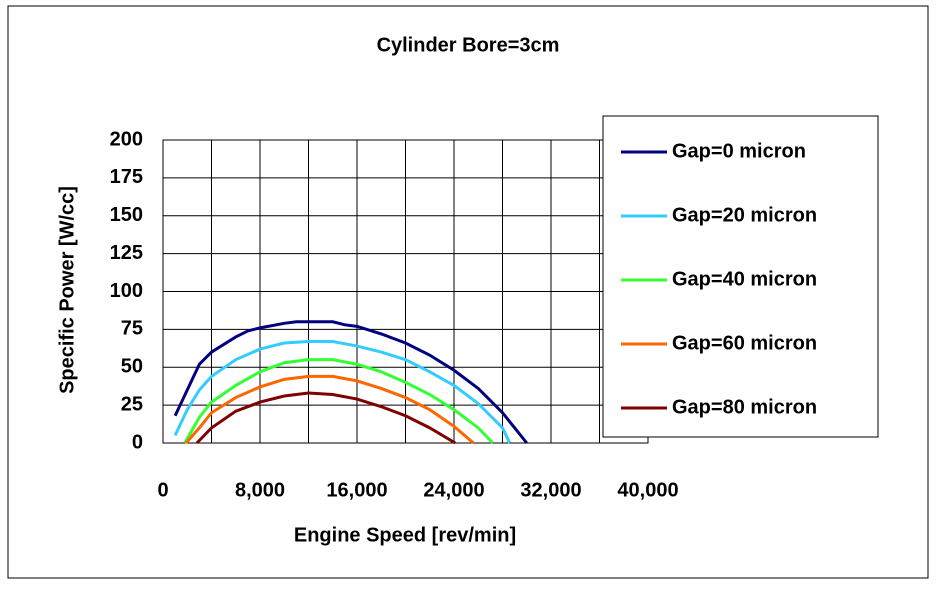  Describe the element at coordinates (126, 215) in the screenshot. I see `y-tick-label: 150` at that location.